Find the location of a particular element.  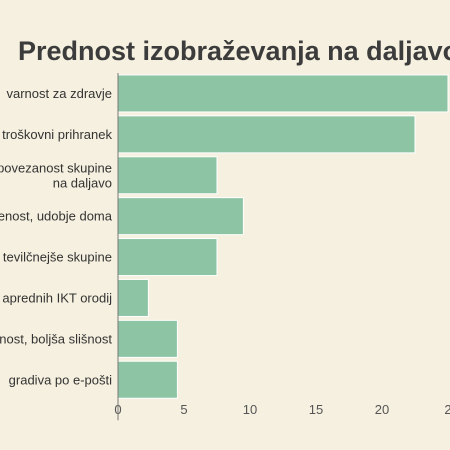

x-tick-label-2: 10 is located at coordinates (250, 409).